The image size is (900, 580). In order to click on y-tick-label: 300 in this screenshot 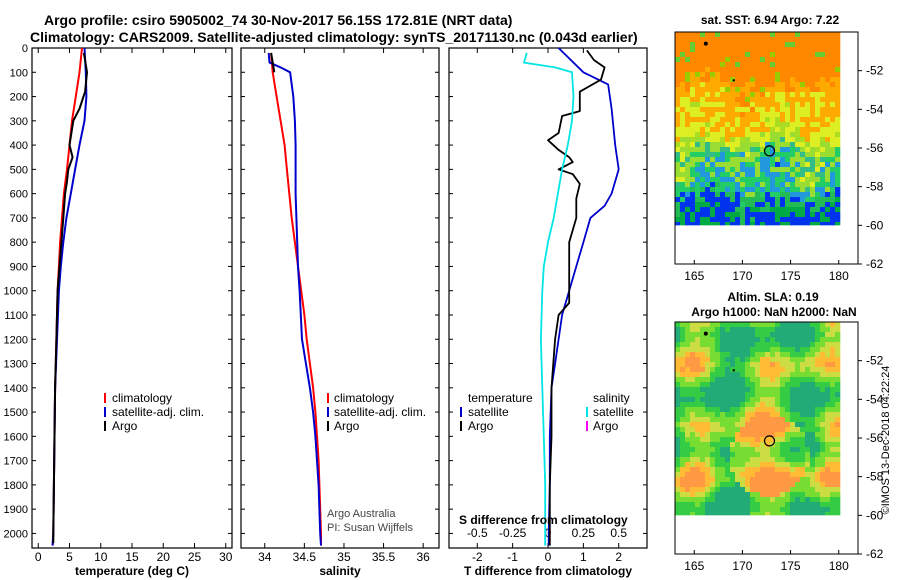, I will do `click(19, 122)`.